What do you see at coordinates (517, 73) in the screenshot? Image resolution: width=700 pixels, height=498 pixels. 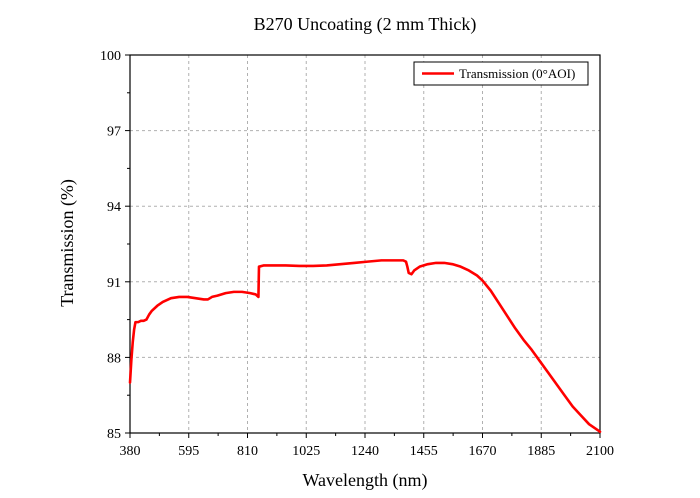 I see `legend-label: Transmission (0°AOI)` at bounding box center [517, 73].